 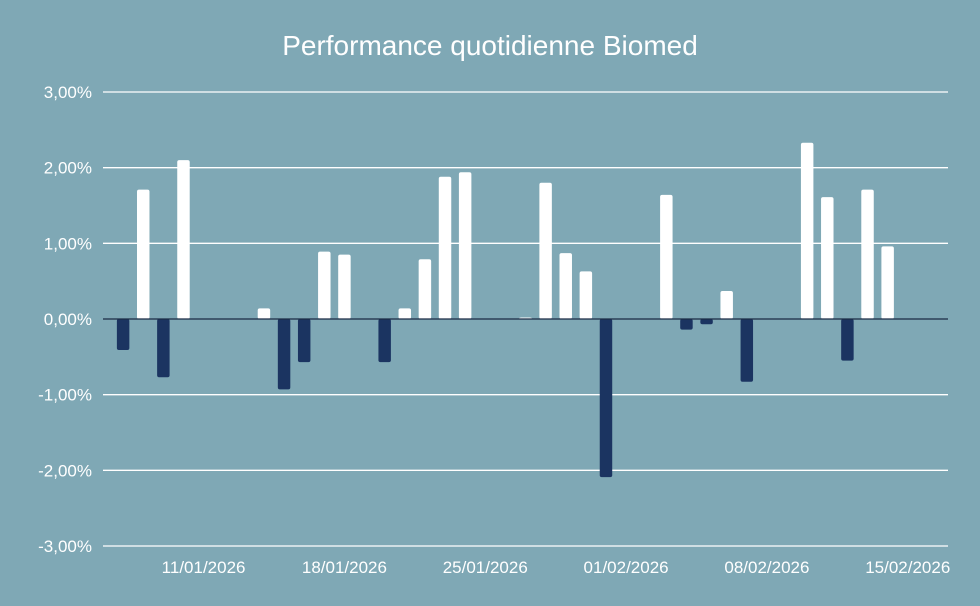 What do you see at coordinates (766, 567) in the screenshot?
I see `x-tick-label: 08/02/2026` at bounding box center [766, 567].